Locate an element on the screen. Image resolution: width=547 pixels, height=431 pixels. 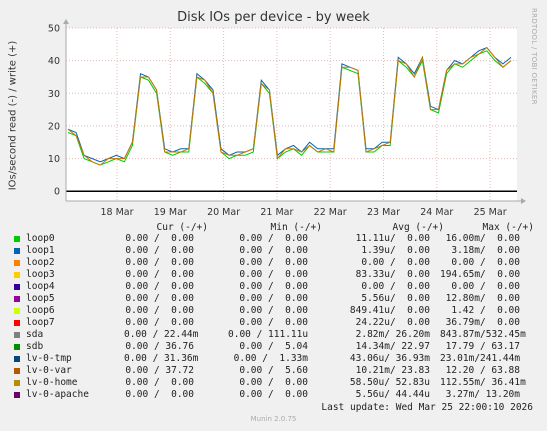
legend-name: lv-0-var is located at coordinates (49, 370).